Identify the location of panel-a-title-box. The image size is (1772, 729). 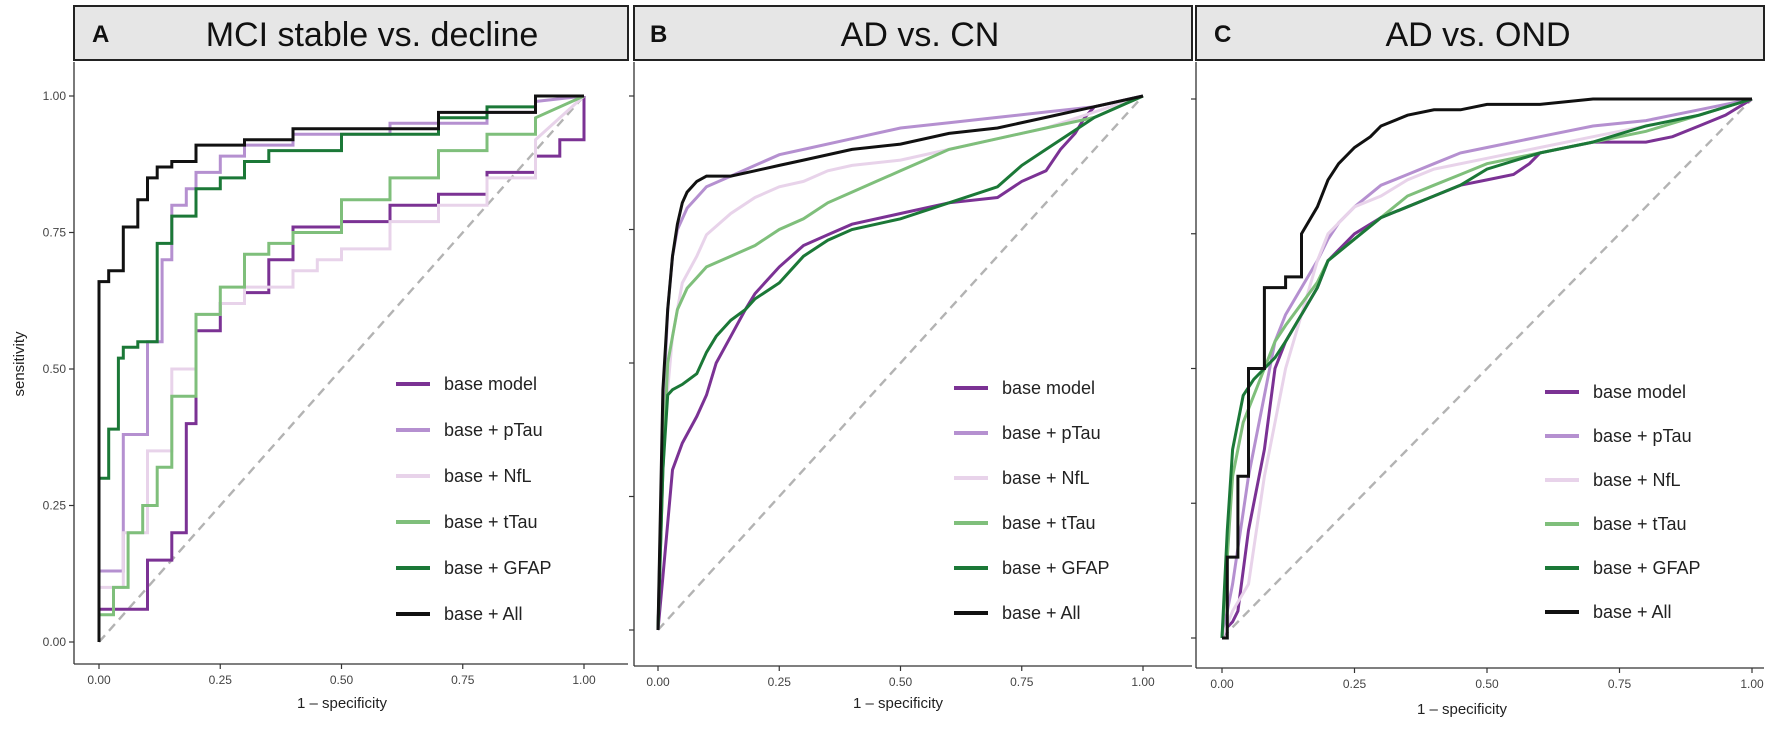
(351, 33).